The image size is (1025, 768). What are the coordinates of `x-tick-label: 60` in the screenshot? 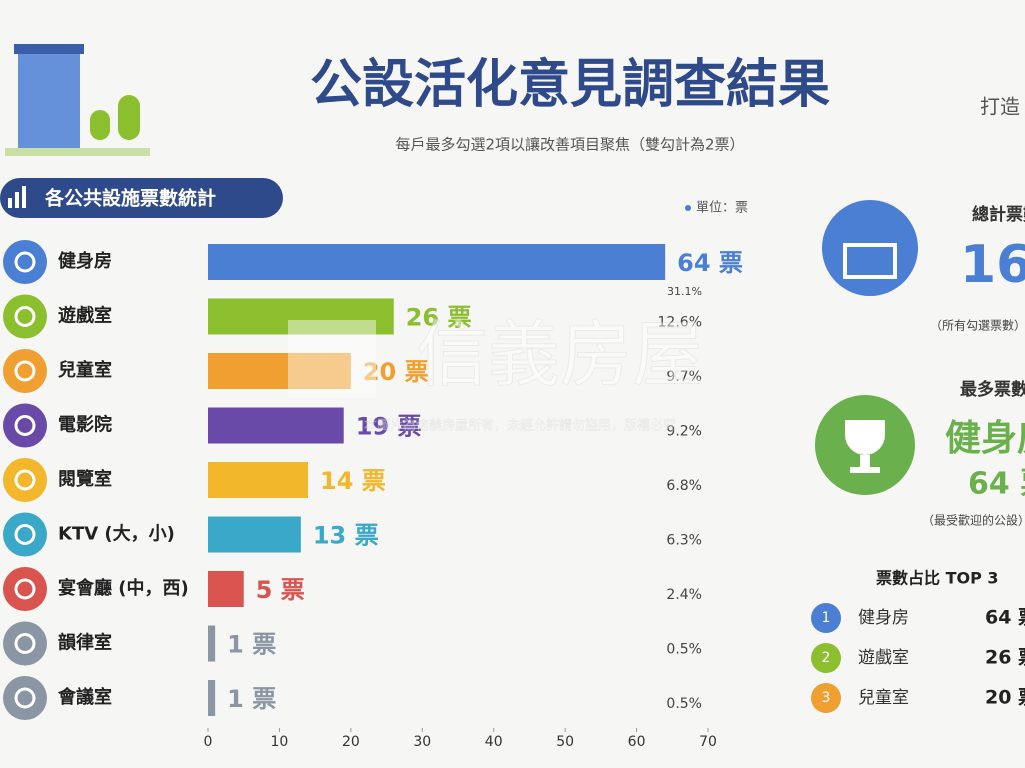 It's located at (637, 742).